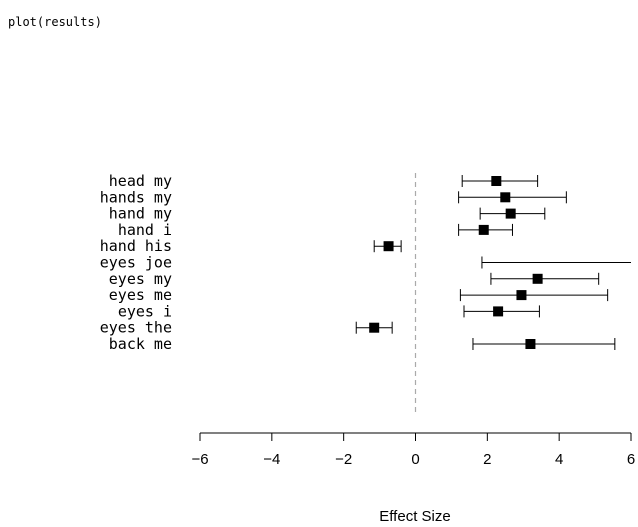 The width and height of the screenshot is (638, 527). What do you see at coordinates (199, 459) in the screenshot?
I see `x-tick-label: −6` at bounding box center [199, 459].